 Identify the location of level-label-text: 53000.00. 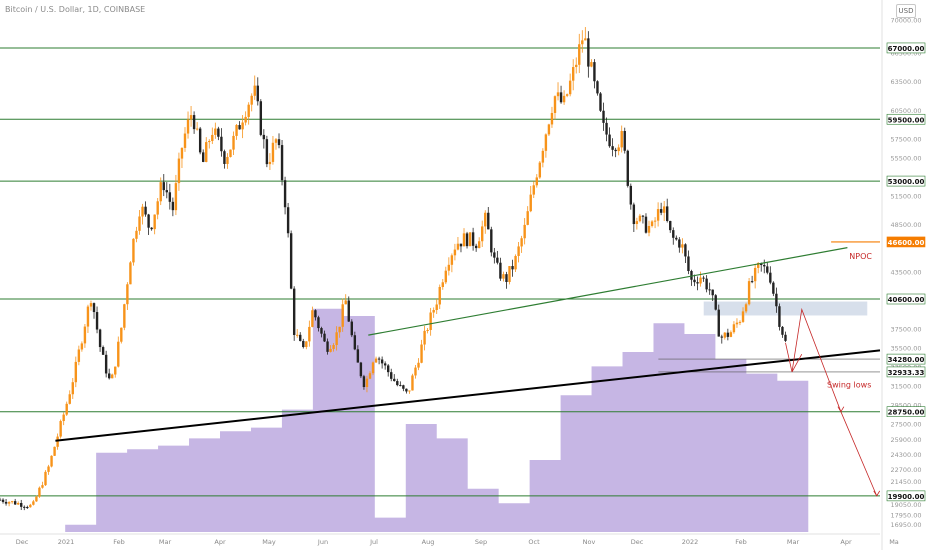
(906, 182).